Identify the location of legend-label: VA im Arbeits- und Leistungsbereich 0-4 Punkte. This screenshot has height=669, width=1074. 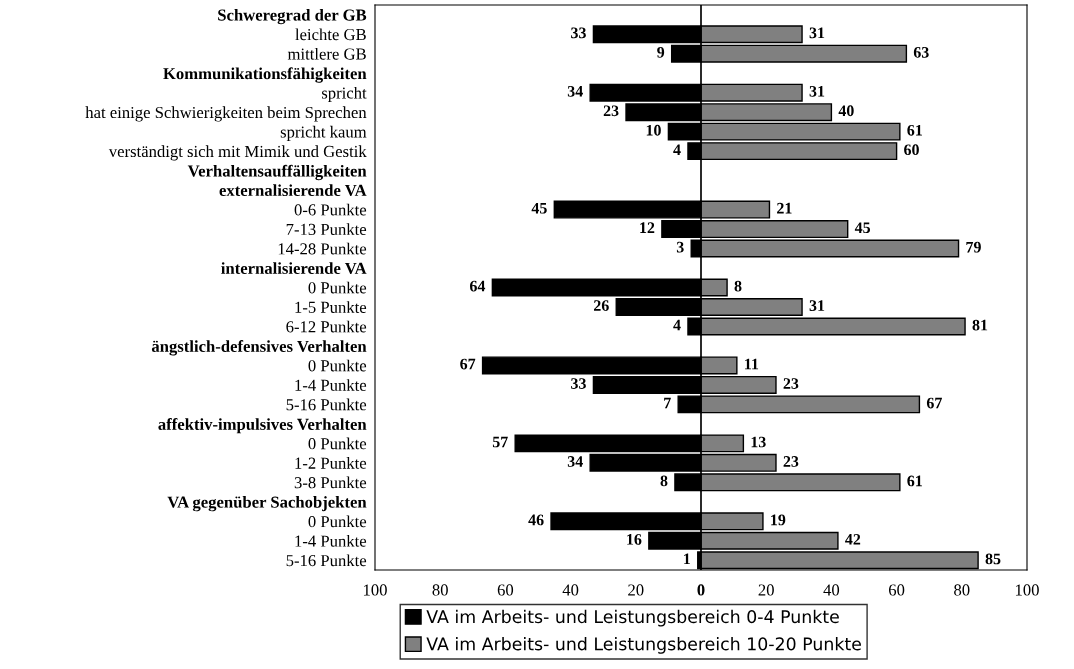
(632, 618).